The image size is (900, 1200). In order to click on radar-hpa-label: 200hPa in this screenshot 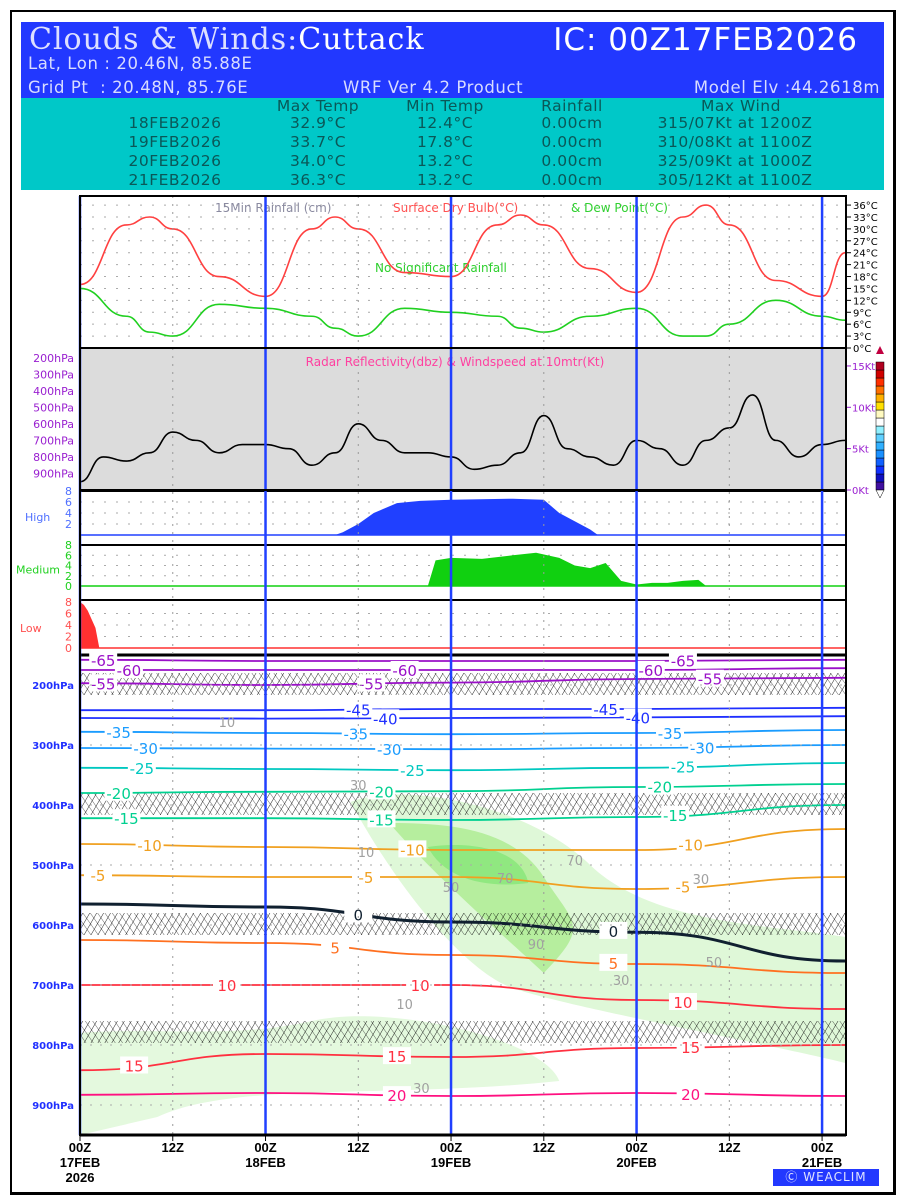, I will do `click(53, 358)`.